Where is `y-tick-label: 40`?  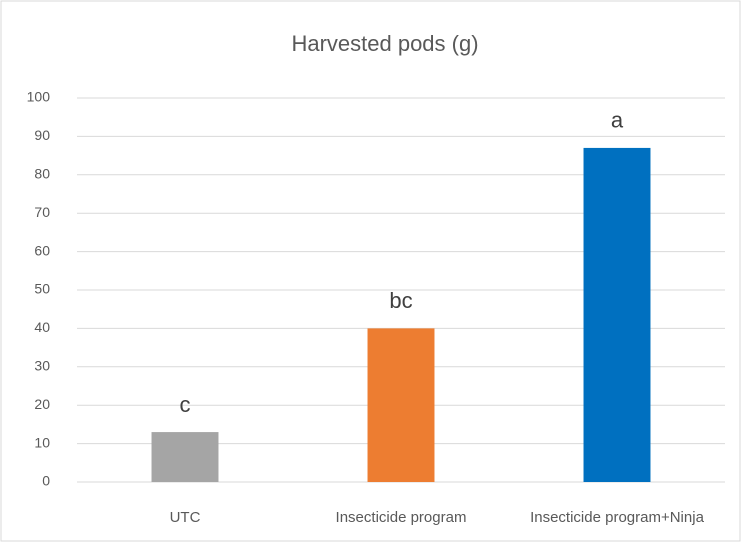
y-tick-label: 40 is located at coordinates (42, 327).